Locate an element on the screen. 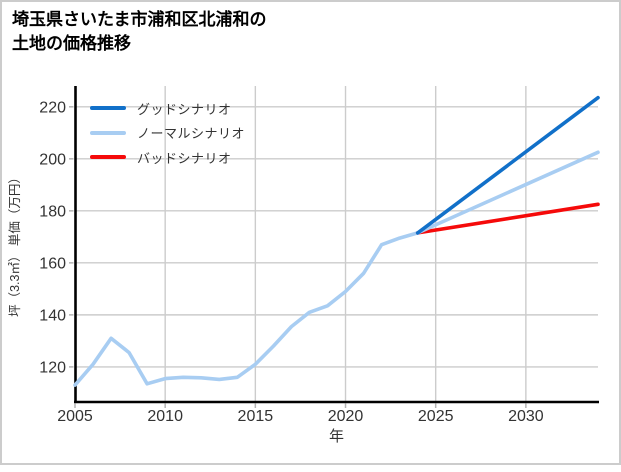 This screenshot has height=472, width=621. legend-label-good: グッドシナリオ is located at coordinates (184, 109).